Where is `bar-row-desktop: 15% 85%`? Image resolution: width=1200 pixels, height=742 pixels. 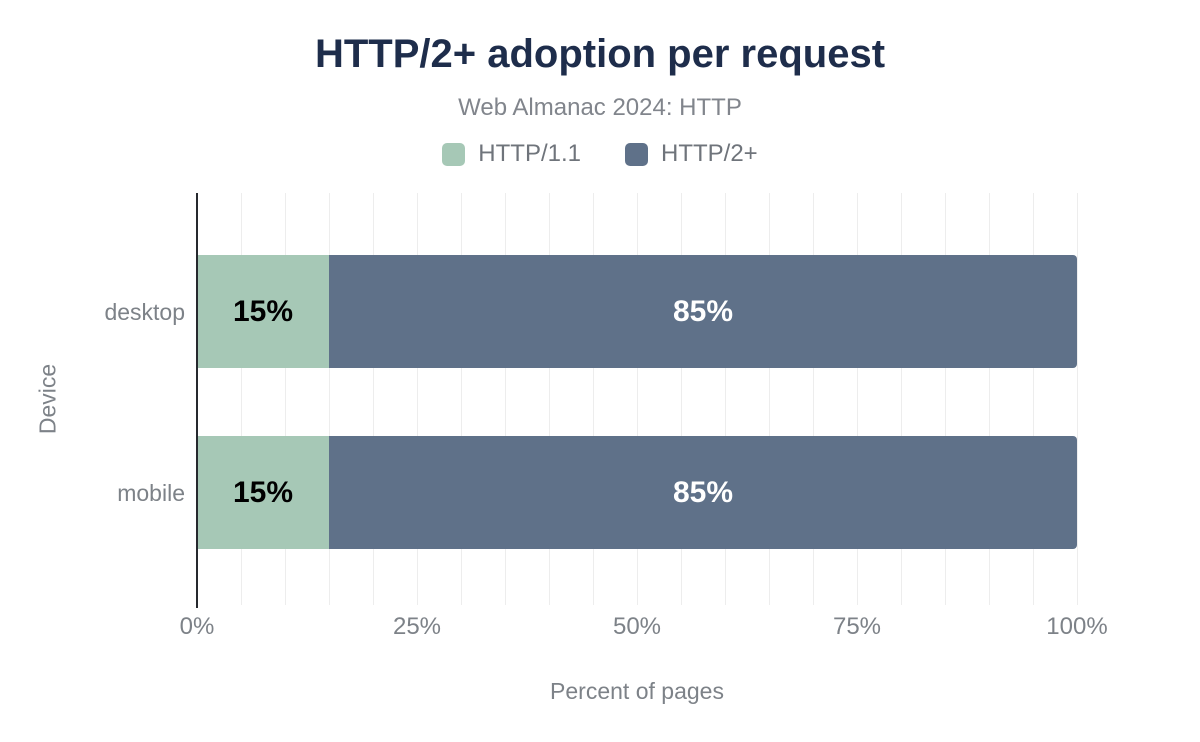
bar-row-desktop: 15% 85% is located at coordinates (637, 311).